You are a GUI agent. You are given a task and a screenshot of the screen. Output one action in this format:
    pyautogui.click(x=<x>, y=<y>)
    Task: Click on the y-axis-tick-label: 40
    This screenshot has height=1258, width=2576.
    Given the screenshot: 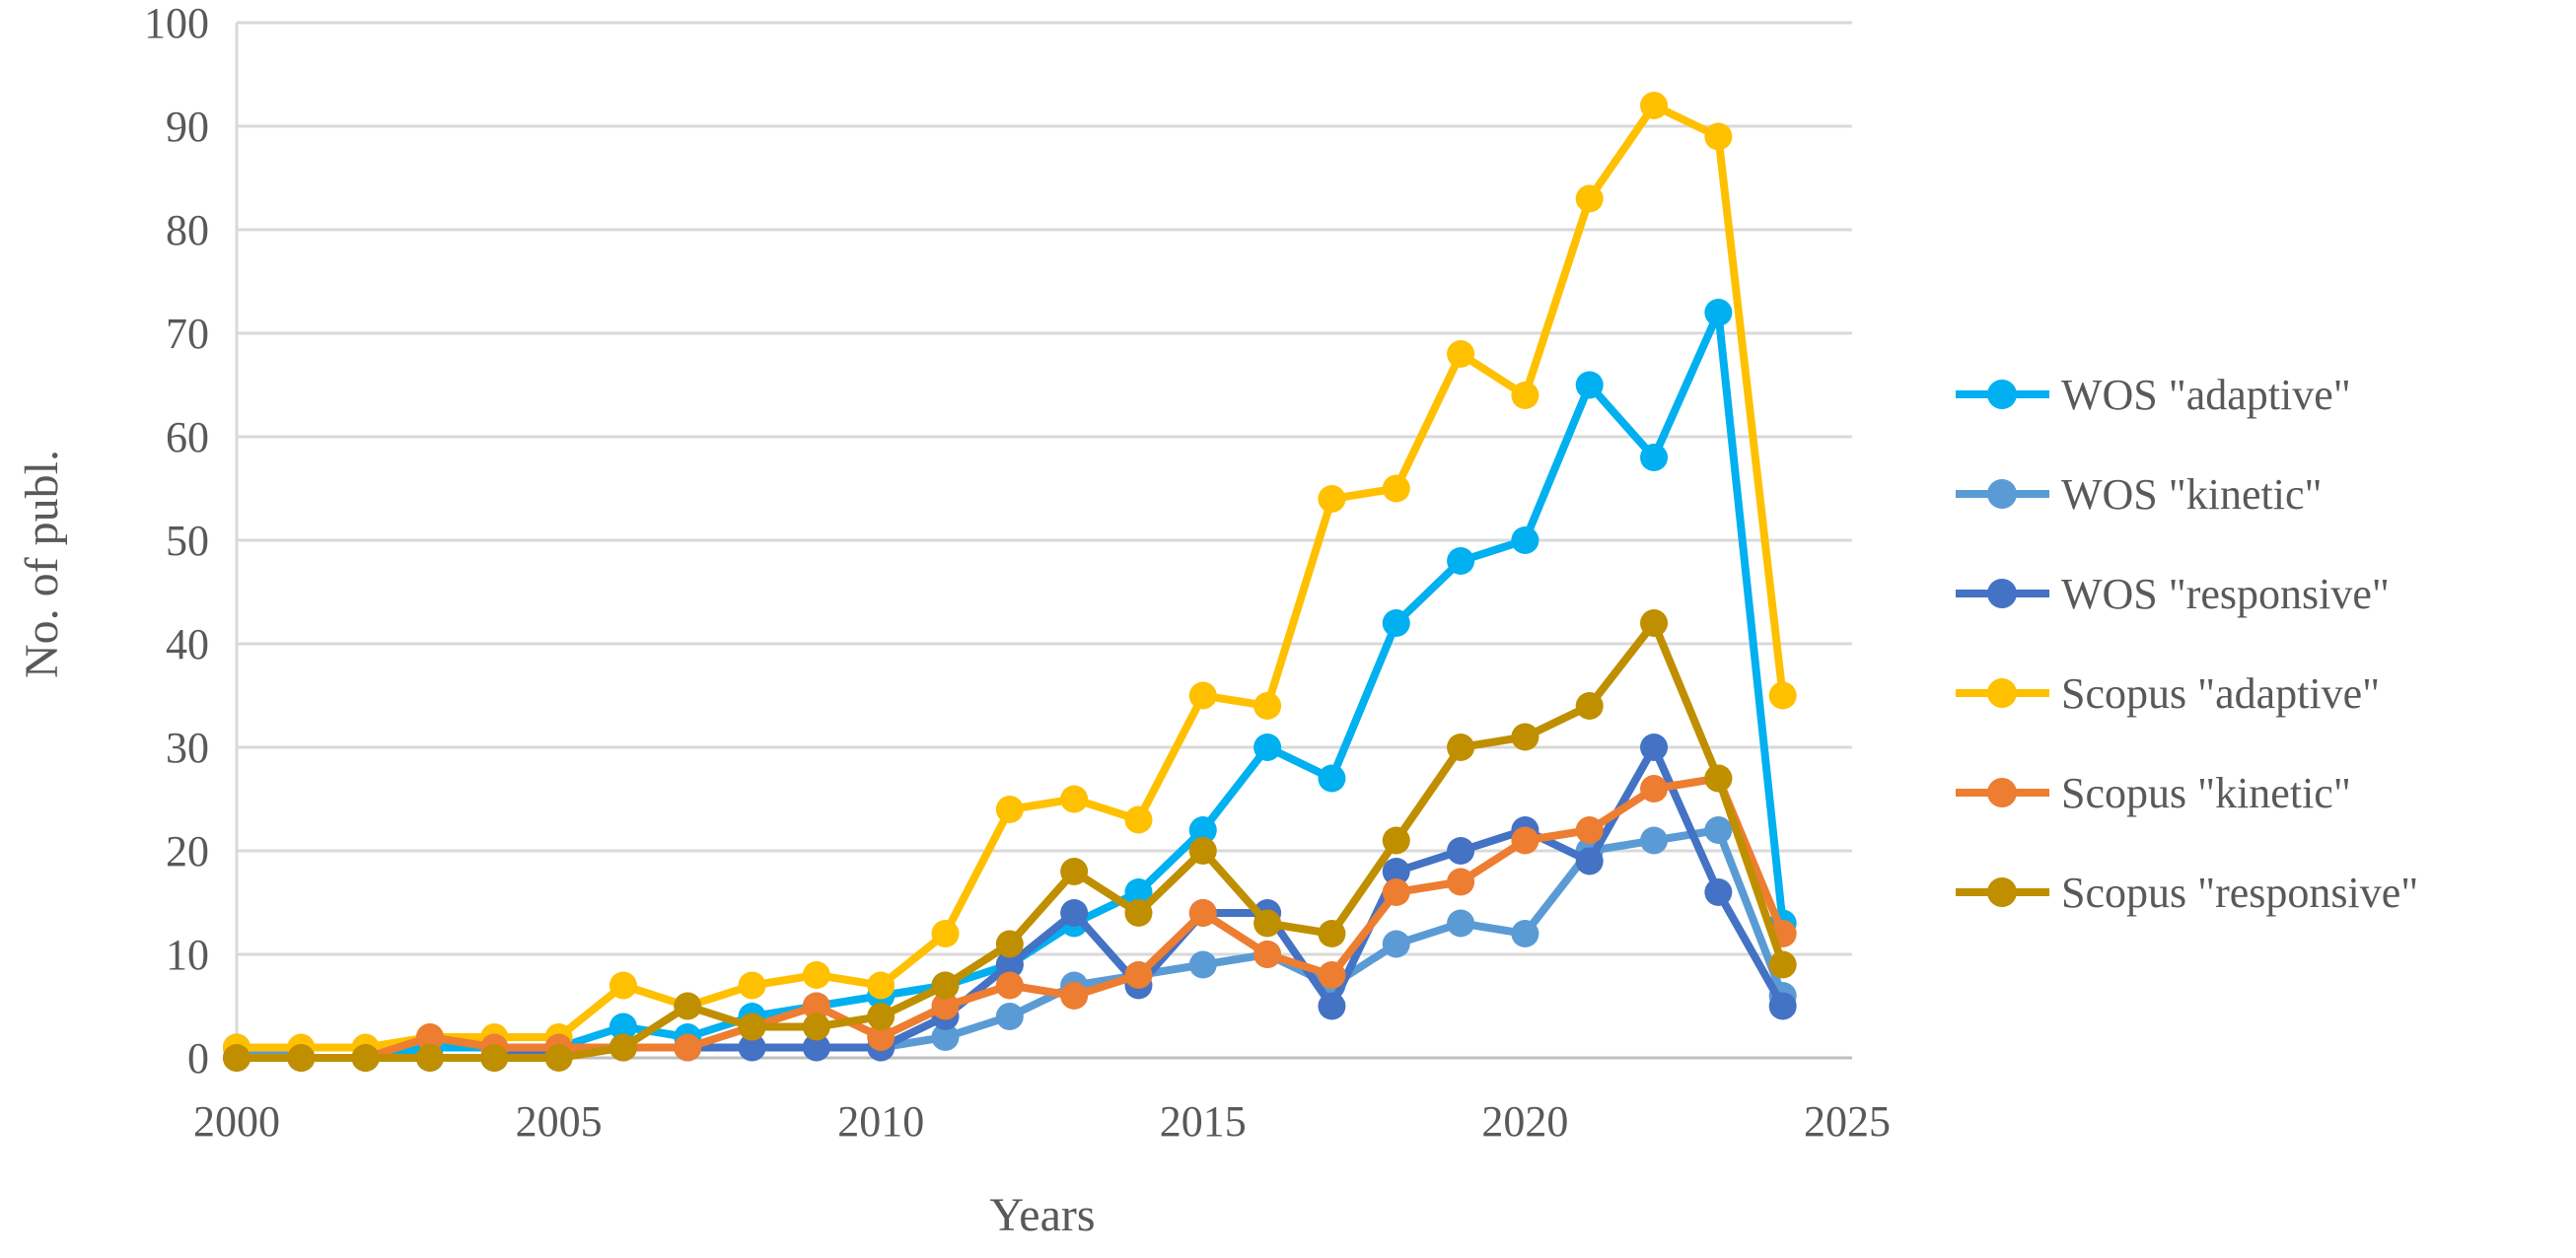 What is the action you would take?
    pyautogui.click(x=187, y=644)
    